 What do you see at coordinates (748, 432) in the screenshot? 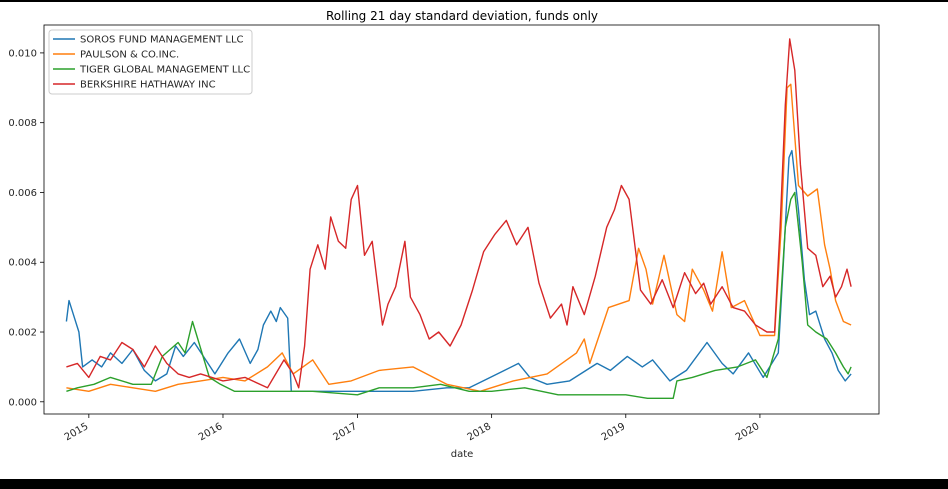
I see `x-tick-label: 2020` at bounding box center [748, 432].